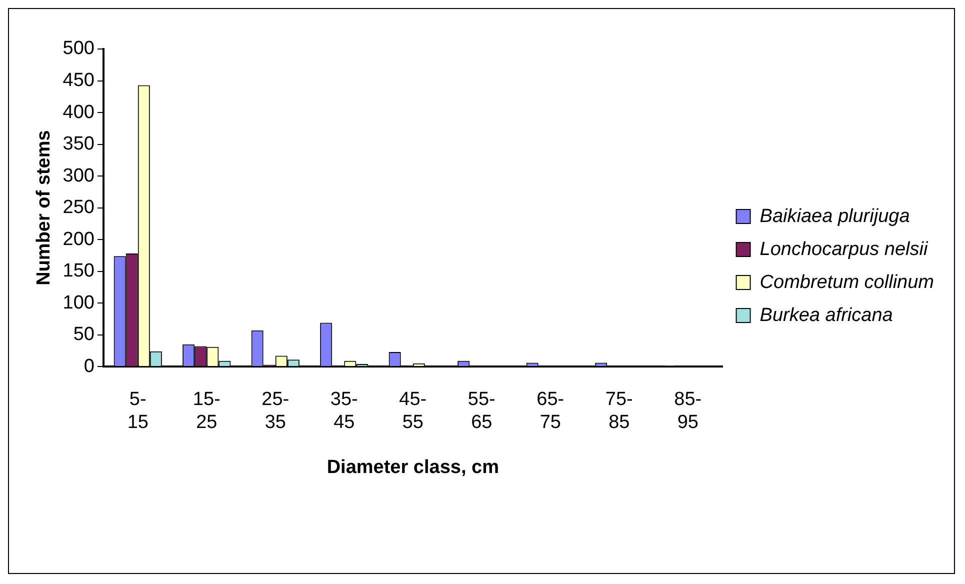 Image resolution: width=965 pixels, height=584 pixels. What do you see at coordinates (413, 411) in the screenshot?
I see `x-tick-label: 45-55` at bounding box center [413, 411].